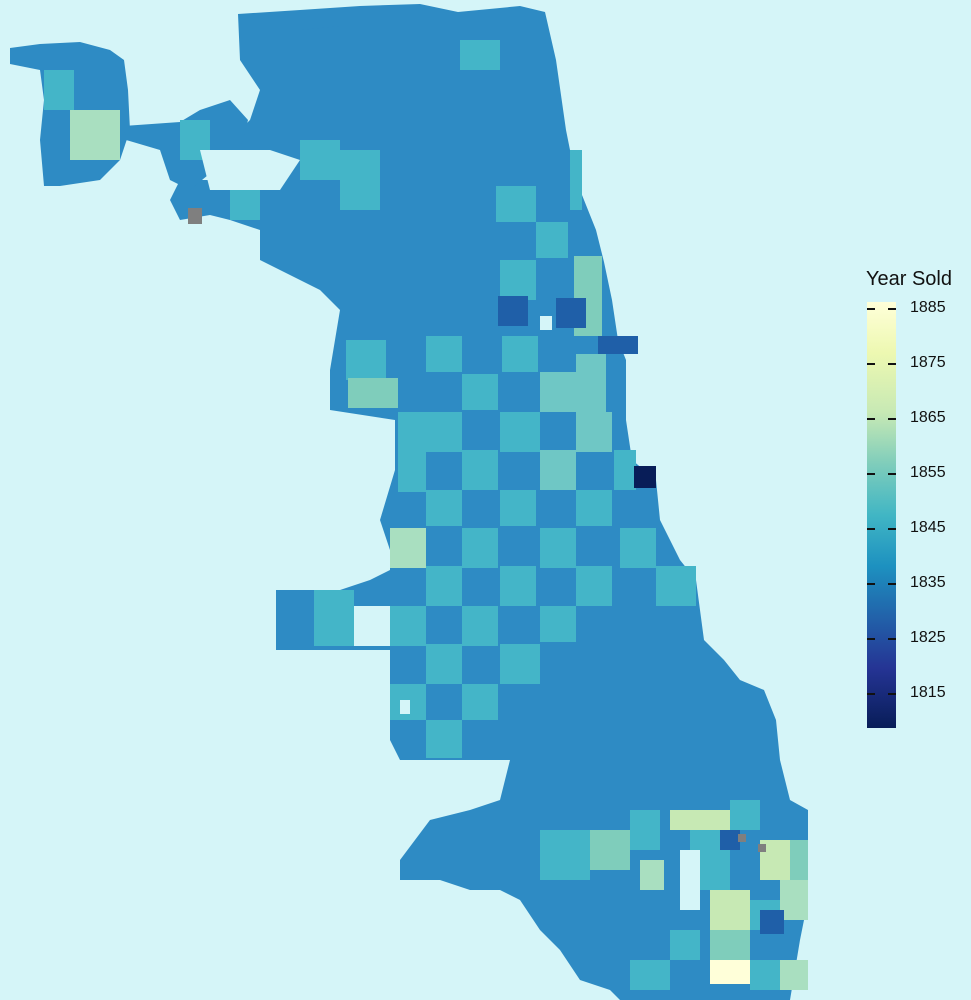  I want to click on legend-label: 1855, so click(928, 472).